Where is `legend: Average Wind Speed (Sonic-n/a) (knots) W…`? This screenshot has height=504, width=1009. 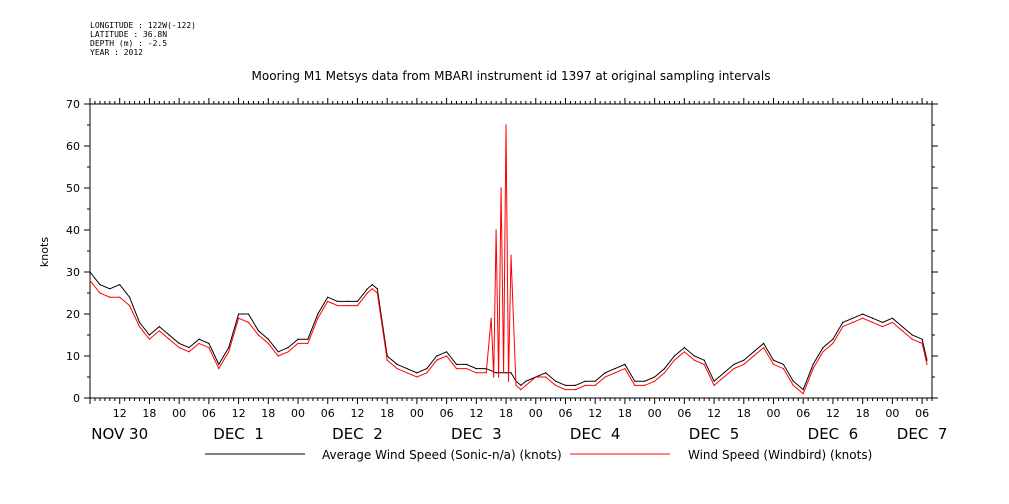 legend: Average Wind Speed (Sonic-n/a) (knots) W… is located at coordinates (538, 455).